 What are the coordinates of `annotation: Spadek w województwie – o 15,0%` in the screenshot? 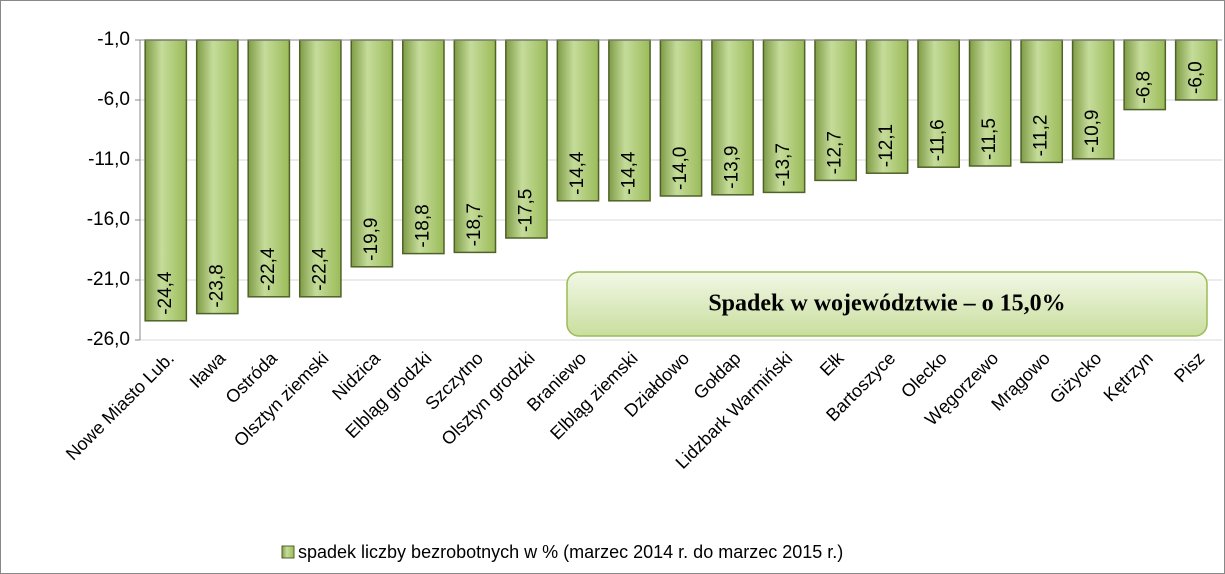 It's located at (886, 304).